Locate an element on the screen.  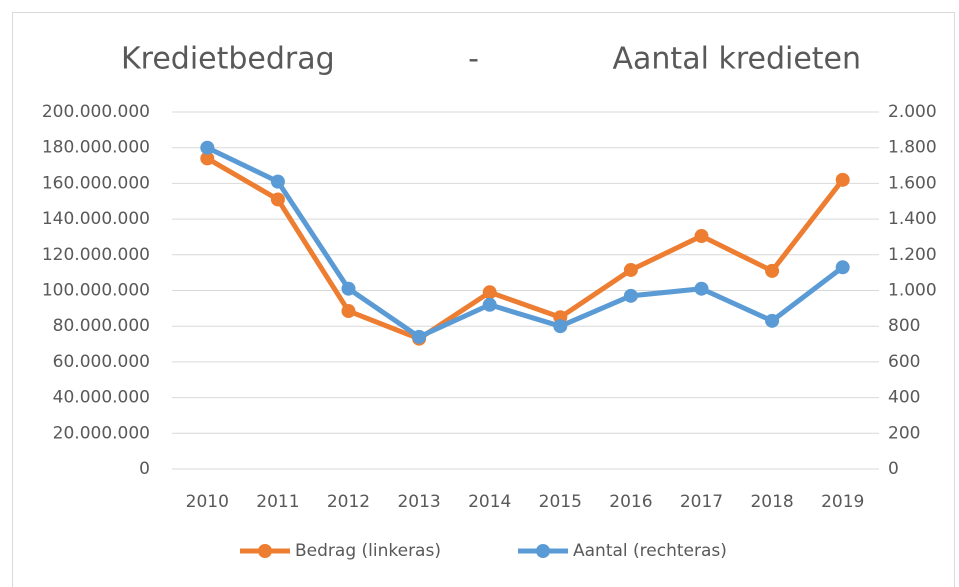
y-tick-label: 40.000.000 is located at coordinates (101, 398).